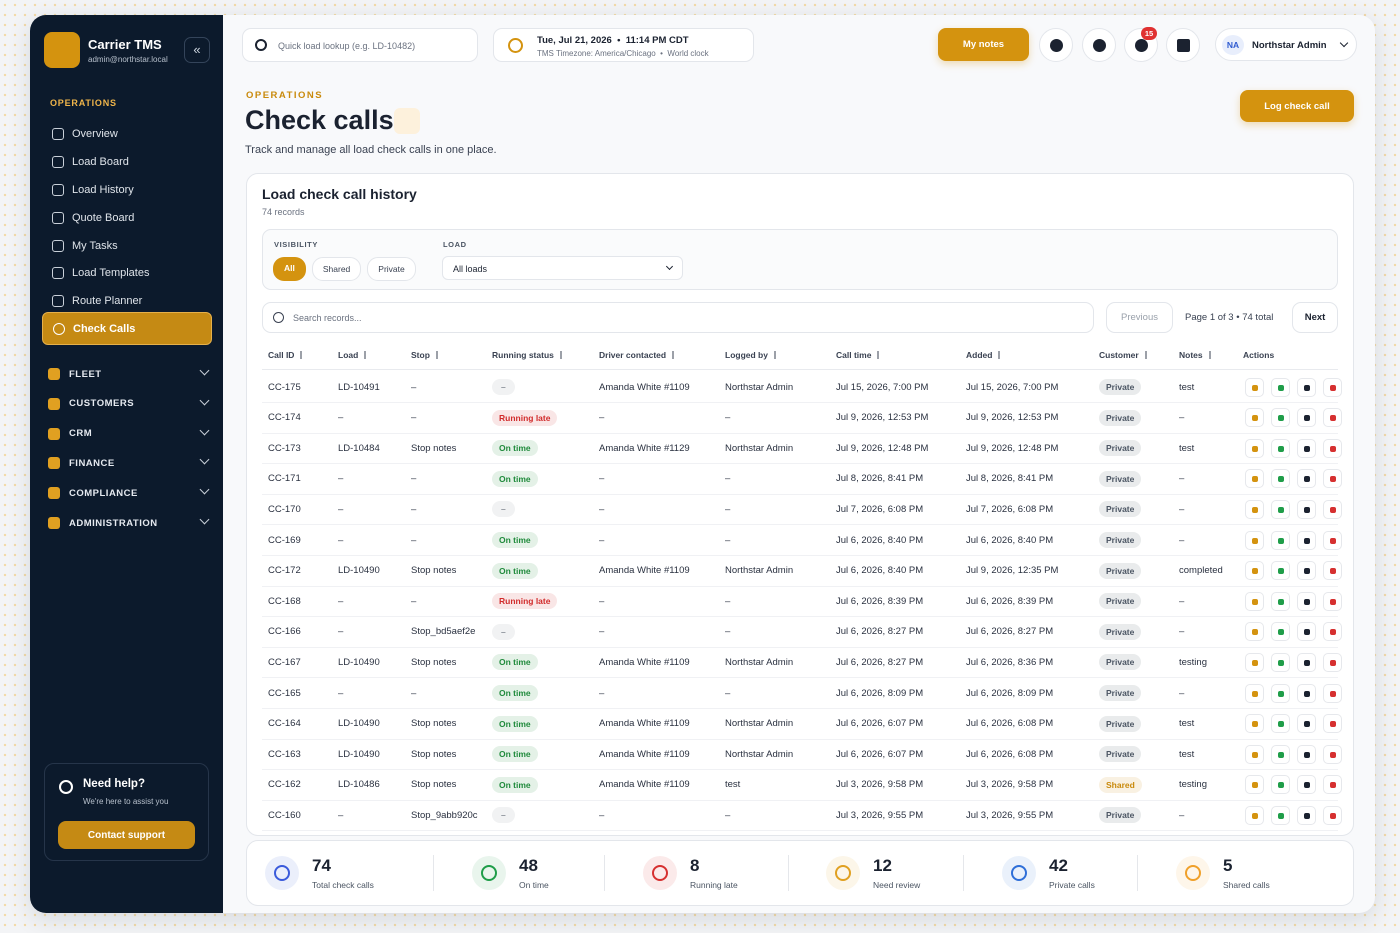 The width and height of the screenshot is (1400, 933). I want to click on nav-group: FLEET, so click(129, 374).